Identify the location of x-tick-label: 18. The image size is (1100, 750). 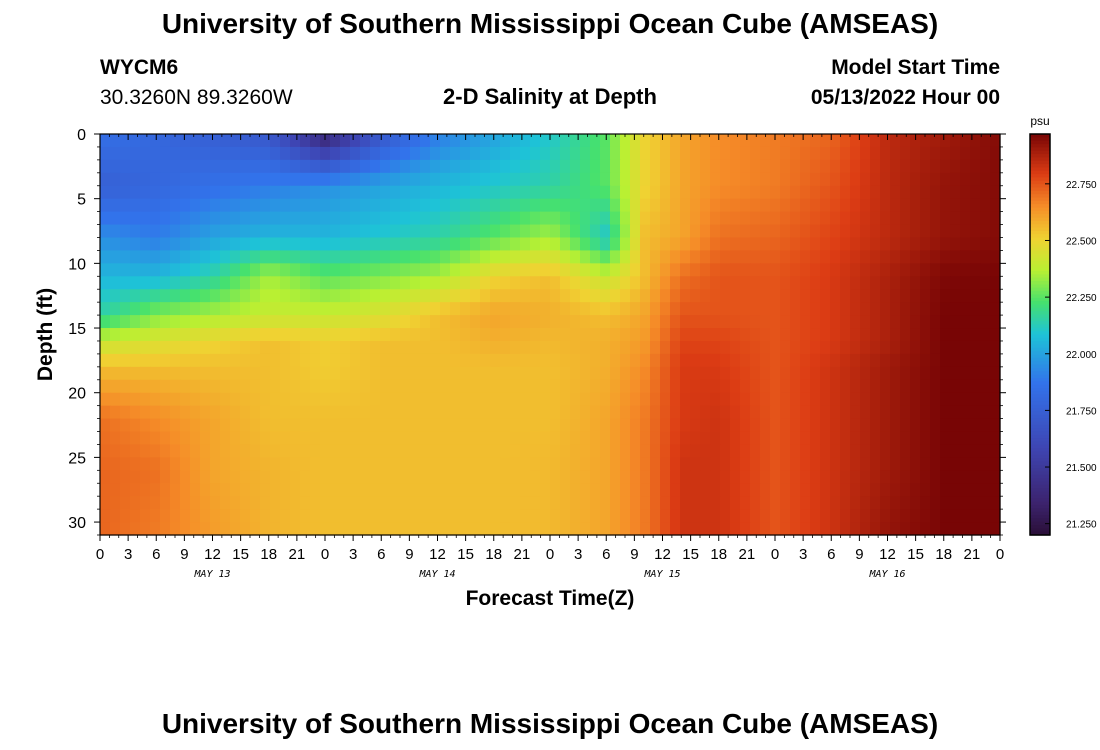
(493, 554).